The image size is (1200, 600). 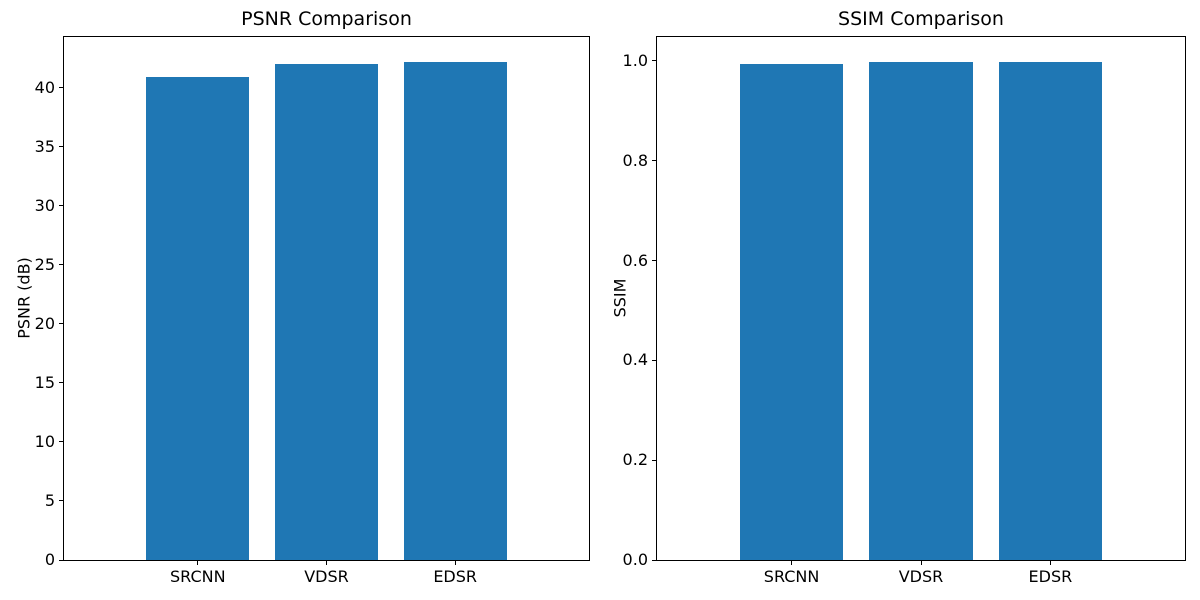 What do you see at coordinates (635, 60) in the screenshot?
I see `y-tick-label: 1.0` at bounding box center [635, 60].